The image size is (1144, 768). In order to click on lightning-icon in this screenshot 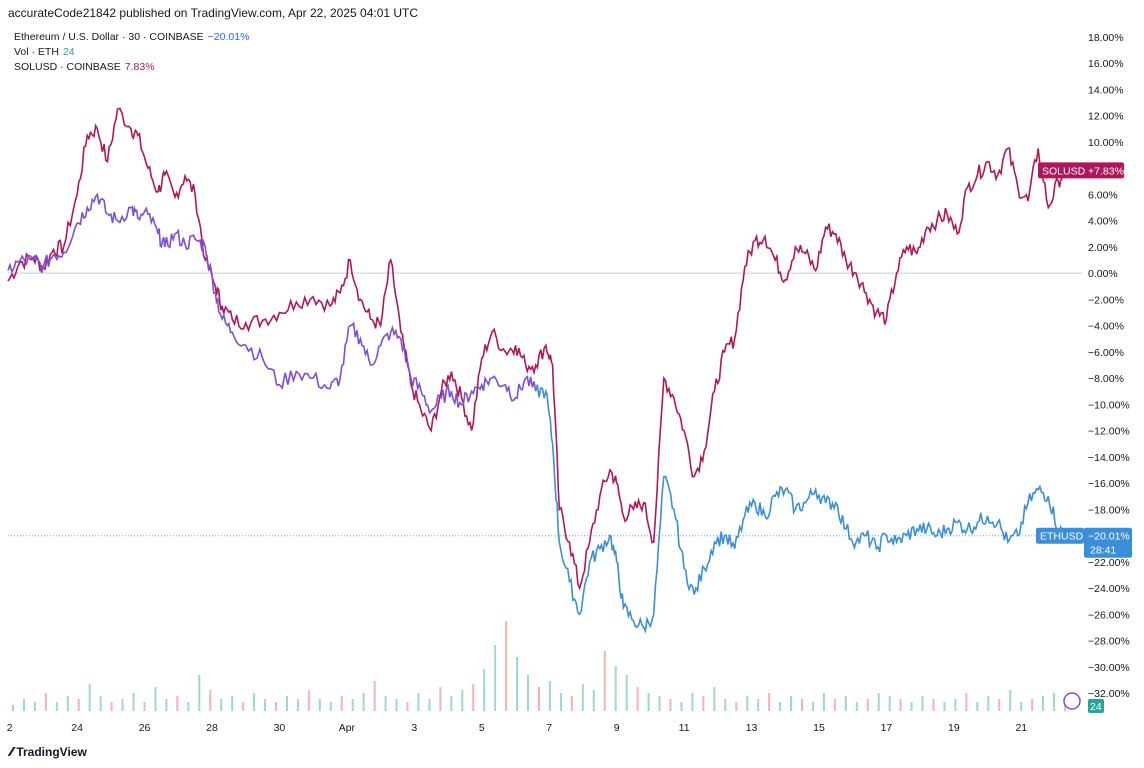, I will do `click(1072, 701)`.